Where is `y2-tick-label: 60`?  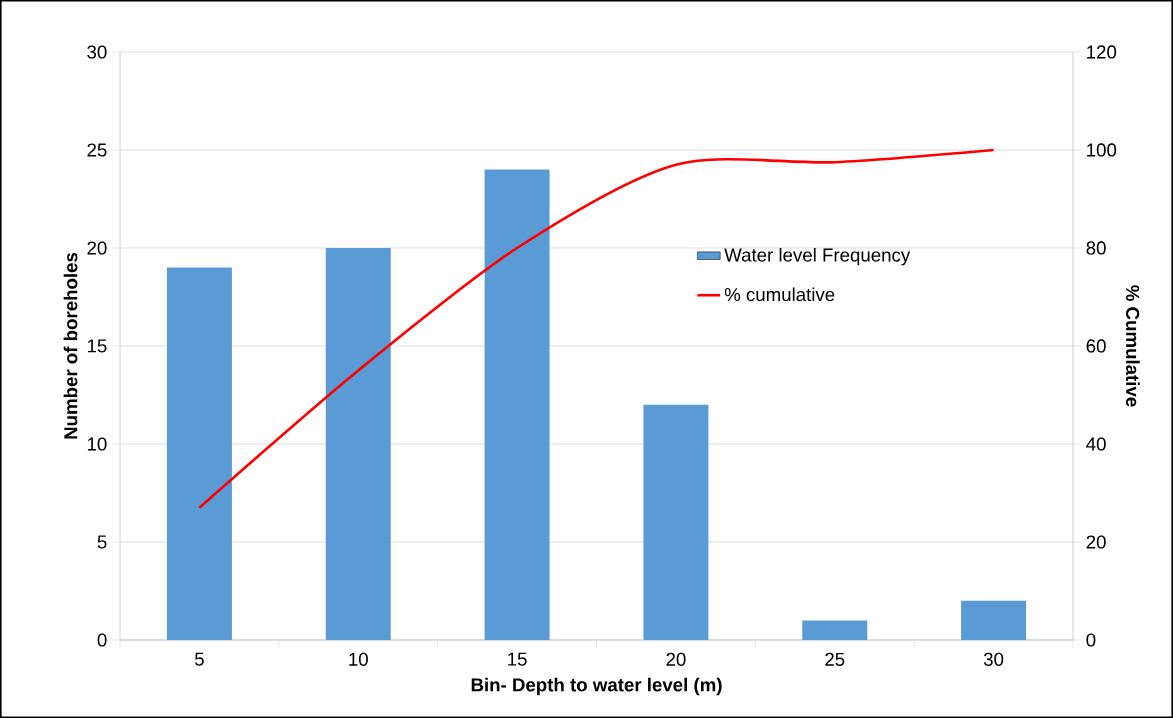 y2-tick-label: 60 is located at coordinates (1096, 346).